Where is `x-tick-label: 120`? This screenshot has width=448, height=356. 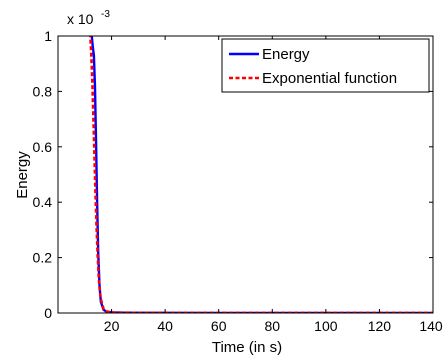
x-tick-label: 120 is located at coordinates (380, 326).